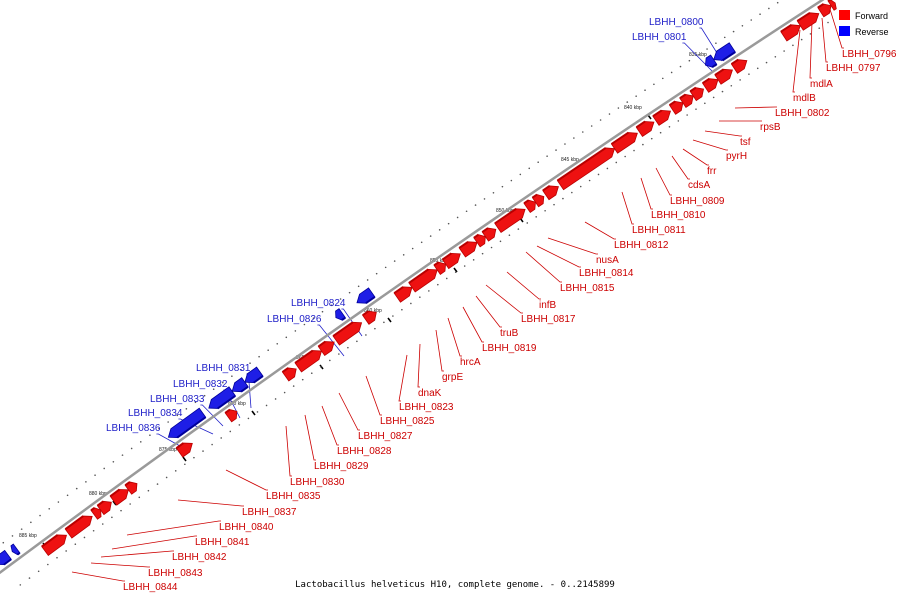 The image size is (900, 600). What do you see at coordinates (736, 156) in the screenshot?
I see `gene-label-pyrh: pyrH` at bounding box center [736, 156].